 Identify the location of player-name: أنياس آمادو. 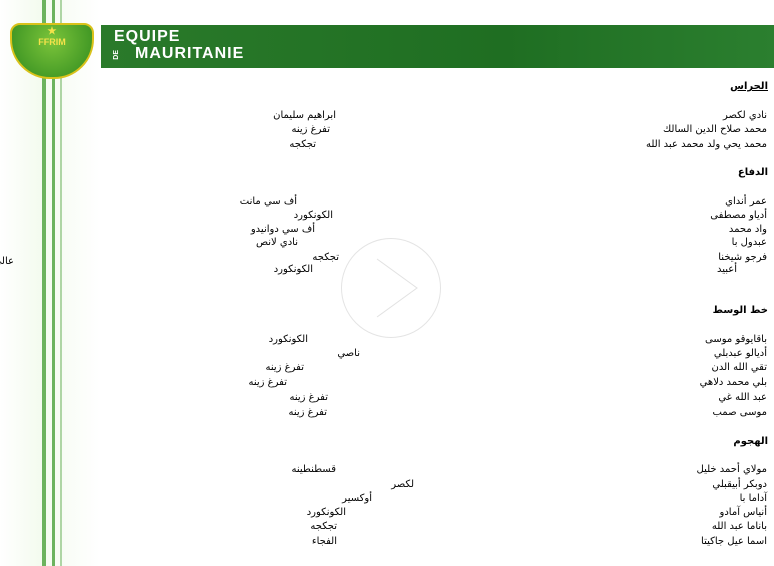
(743, 512).